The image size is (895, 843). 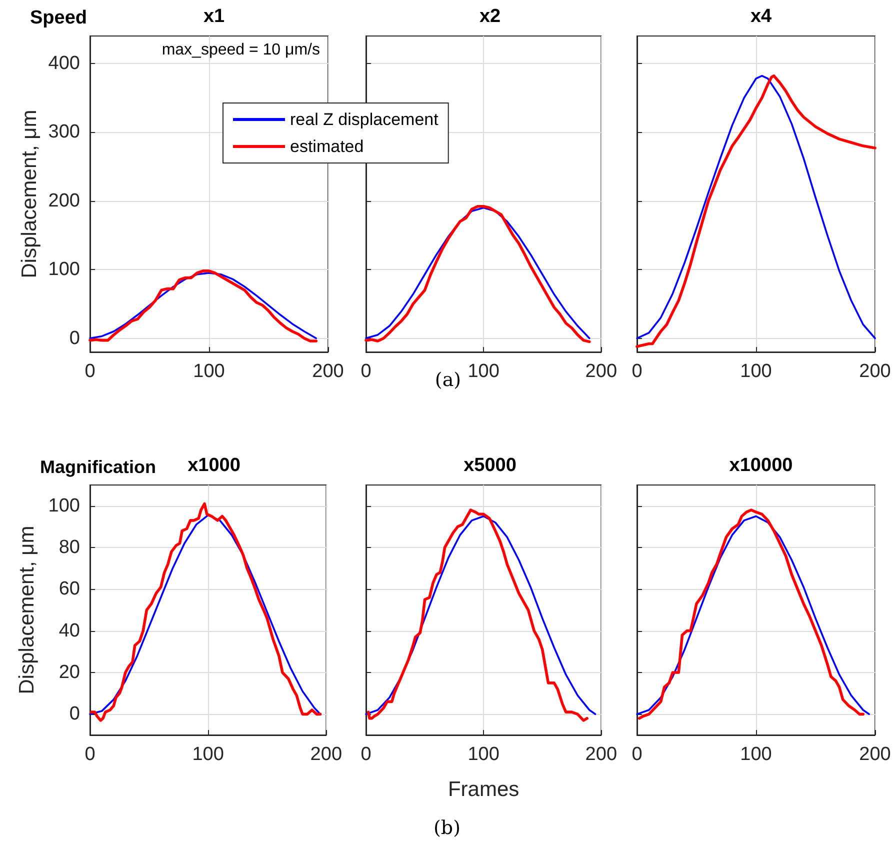 What do you see at coordinates (484, 789) in the screenshot?
I see `x-axis-title: Frames` at bounding box center [484, 789].